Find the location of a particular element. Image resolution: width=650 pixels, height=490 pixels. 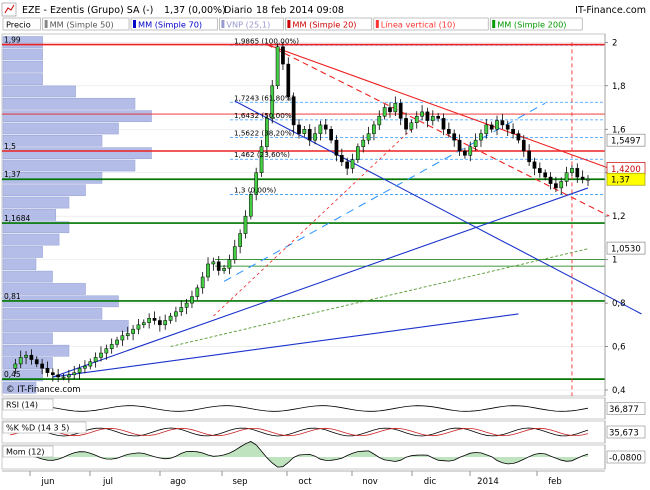

chart-line-icon is located at coordinates (9, 9).